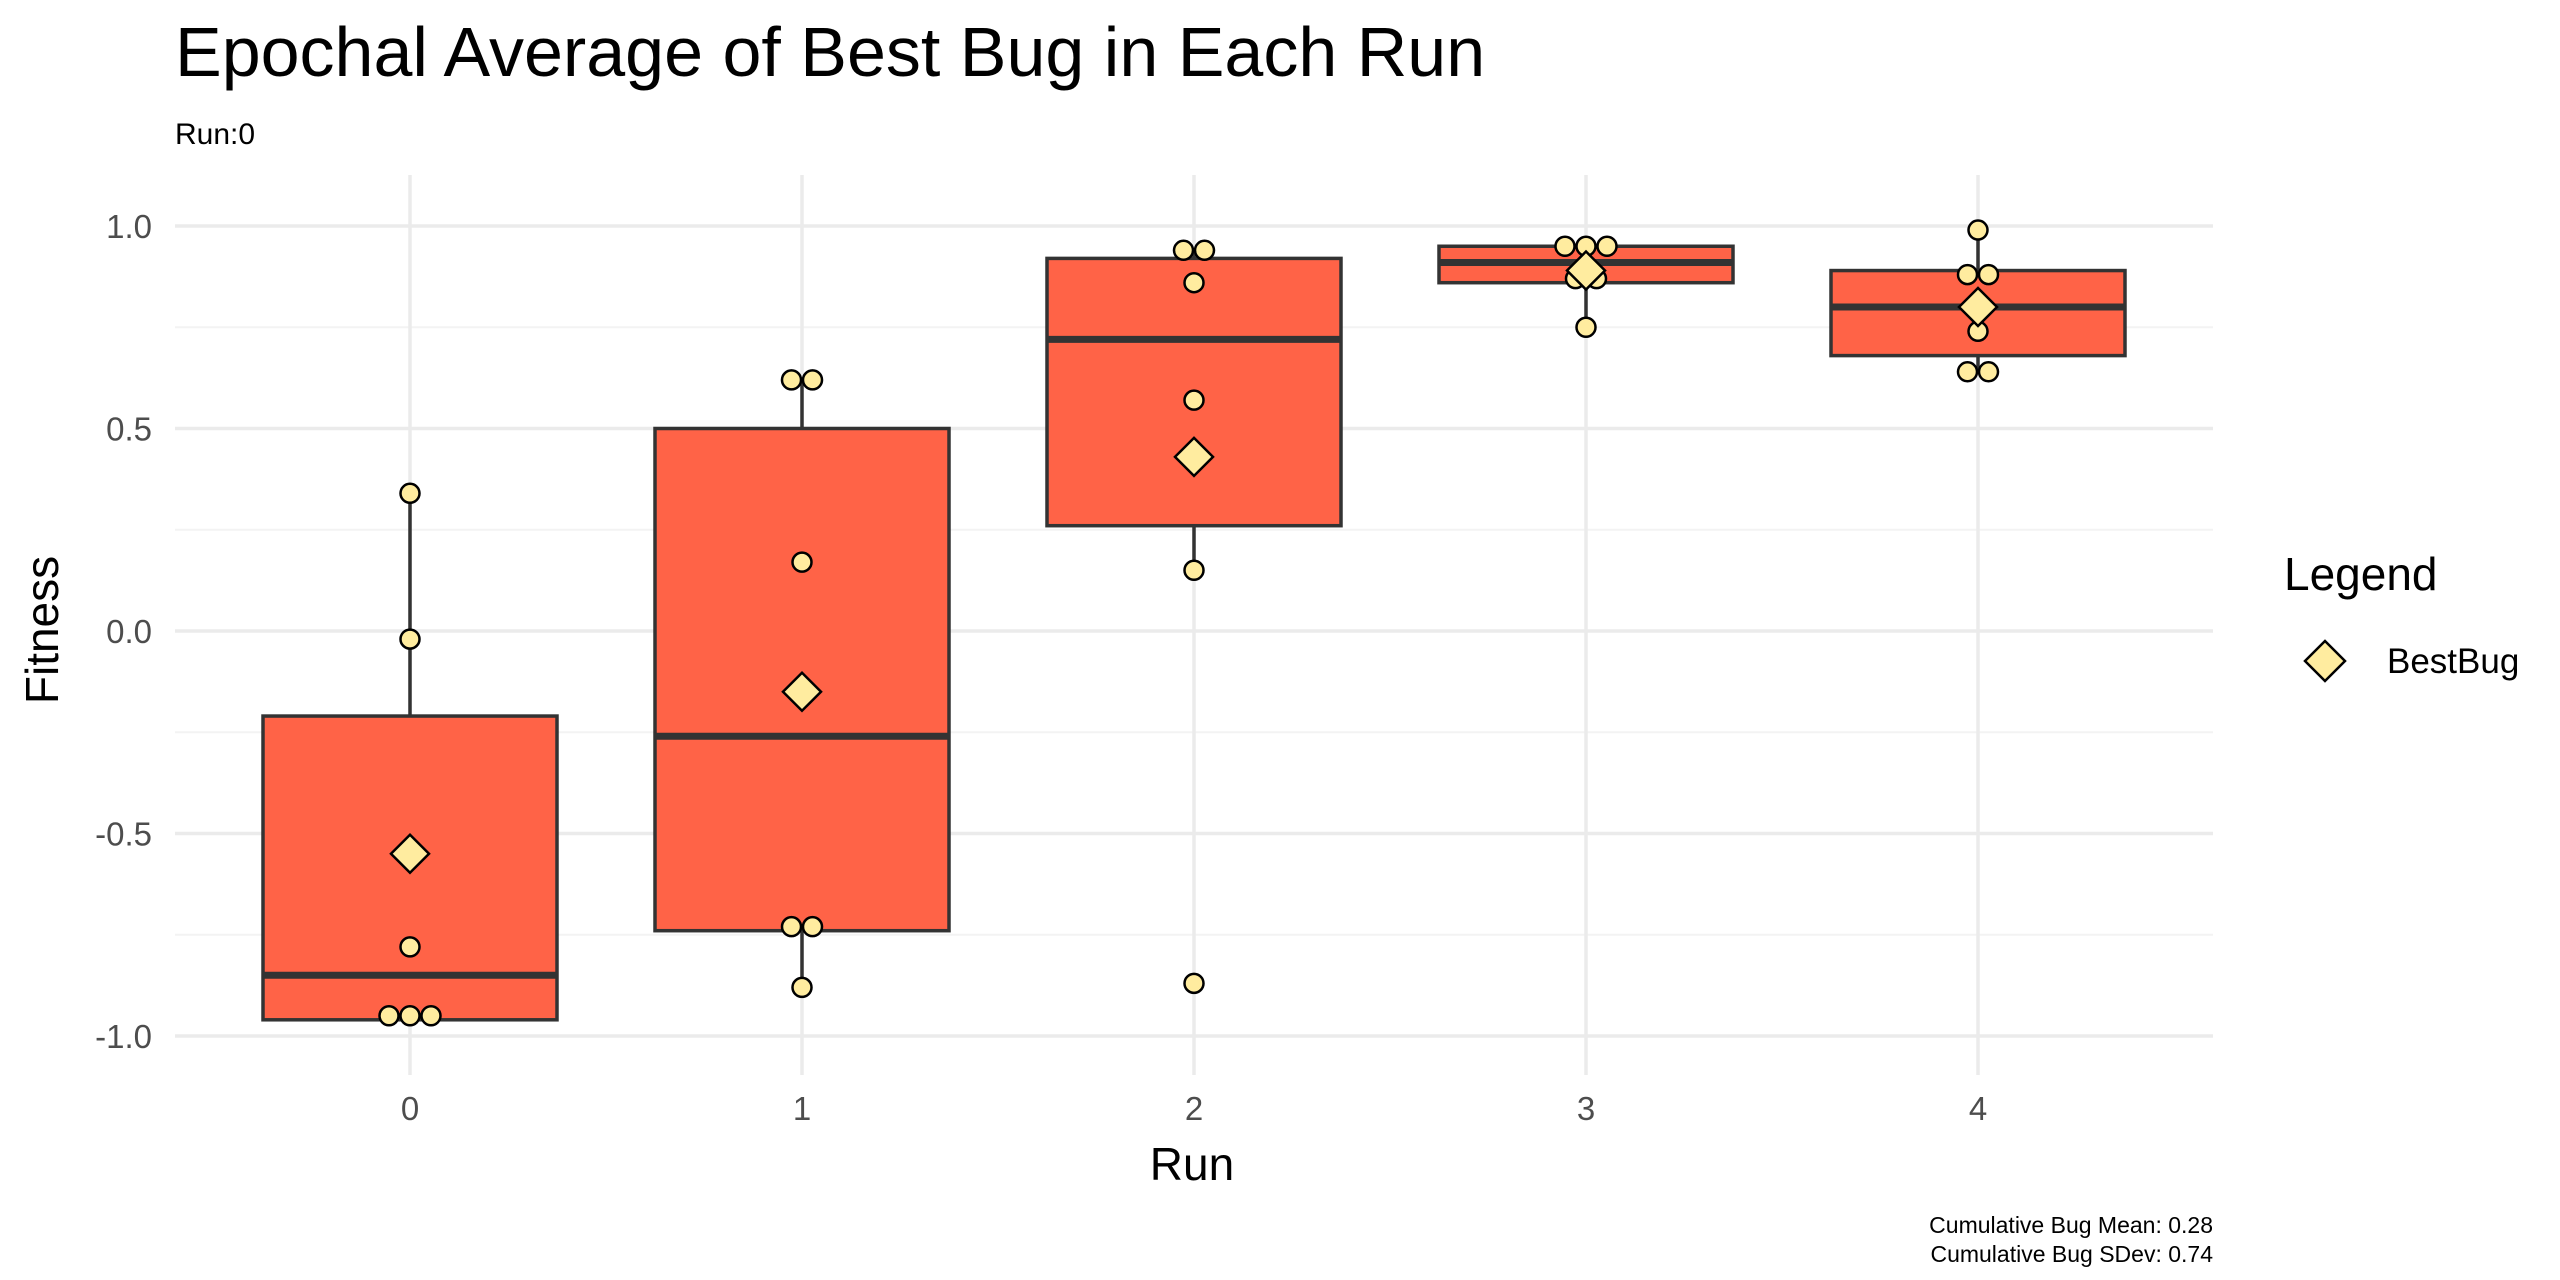 Image resolution: width=2560 pixels, height=1280 pixels. I want to click on caption-mean: Cumulative Bug Mean: 0.28, so click(2071, 1225).